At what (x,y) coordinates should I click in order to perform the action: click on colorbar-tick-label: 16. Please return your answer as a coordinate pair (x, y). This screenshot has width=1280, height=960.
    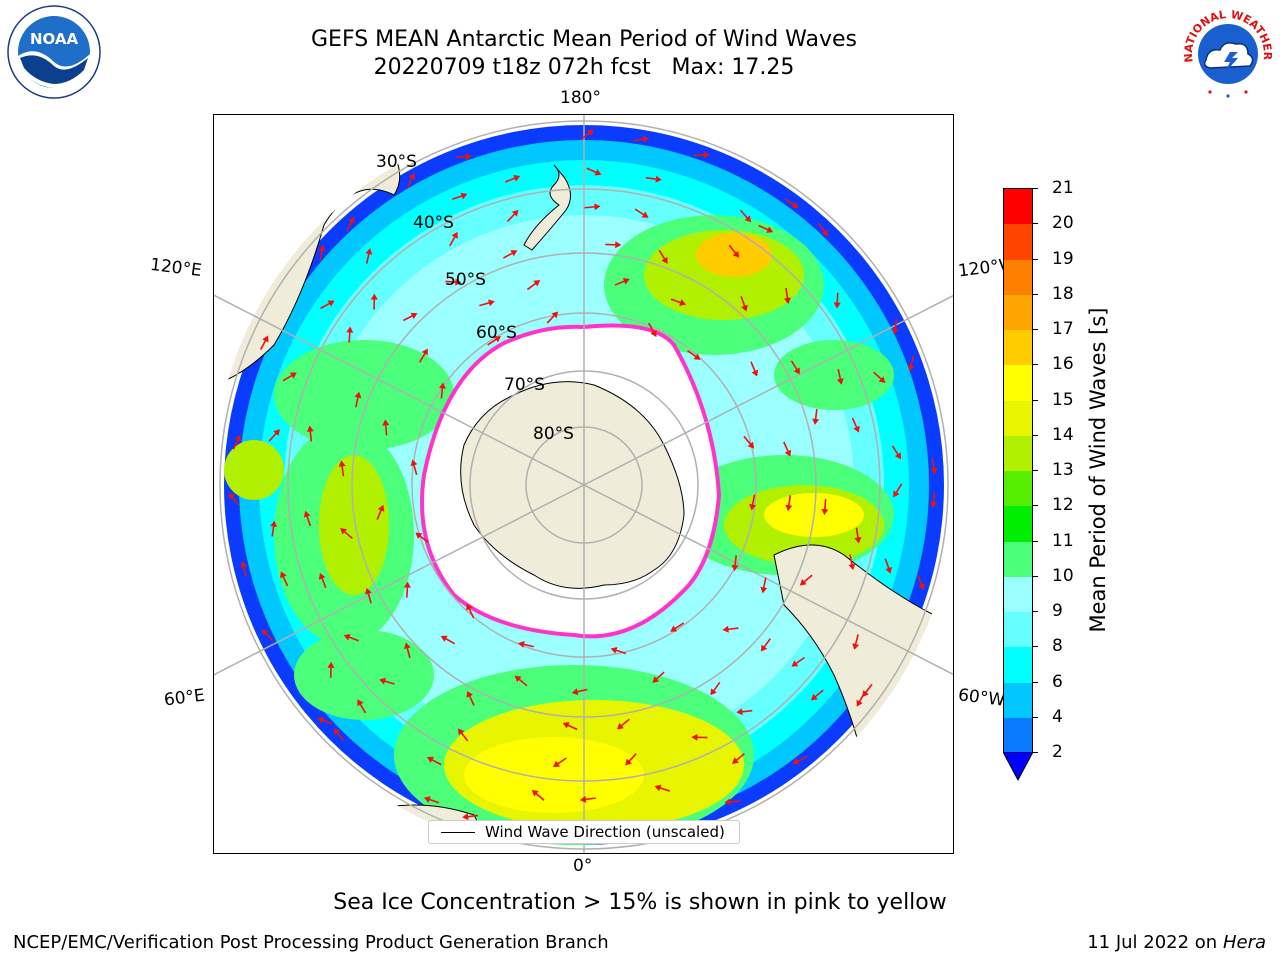
    Looking at the image, I should click on (1063, 364).